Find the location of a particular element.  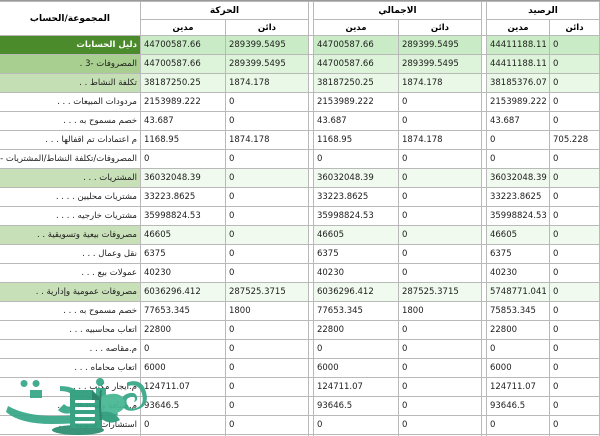

cell-movement-debit: 93646.5 is located at coordinates (182, 406).